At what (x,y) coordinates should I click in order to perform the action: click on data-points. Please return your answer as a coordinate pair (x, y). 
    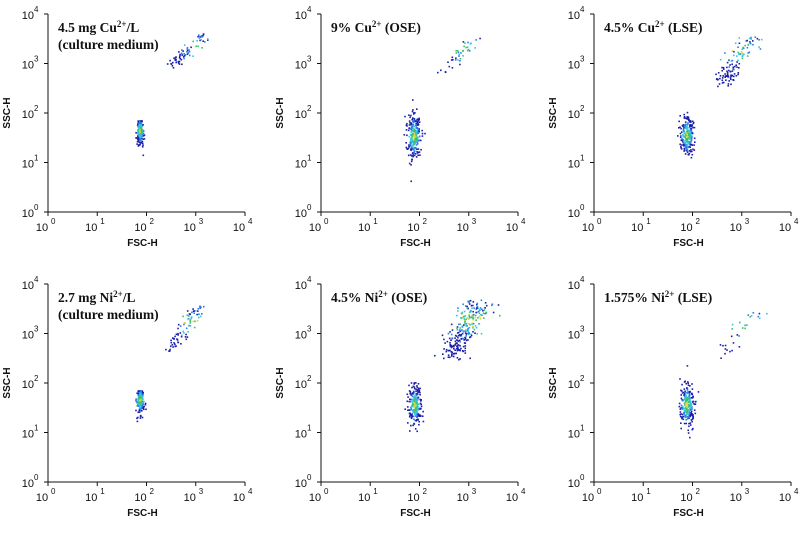
    Looking at the image, I should click on (723, 375).